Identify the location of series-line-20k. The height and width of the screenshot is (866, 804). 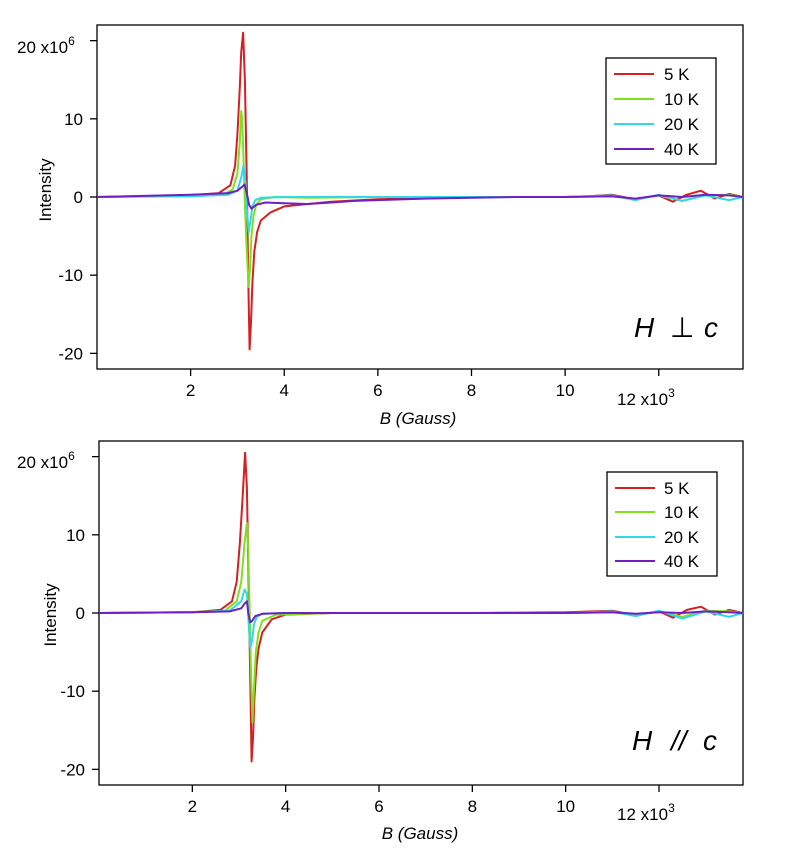
(421, 619).